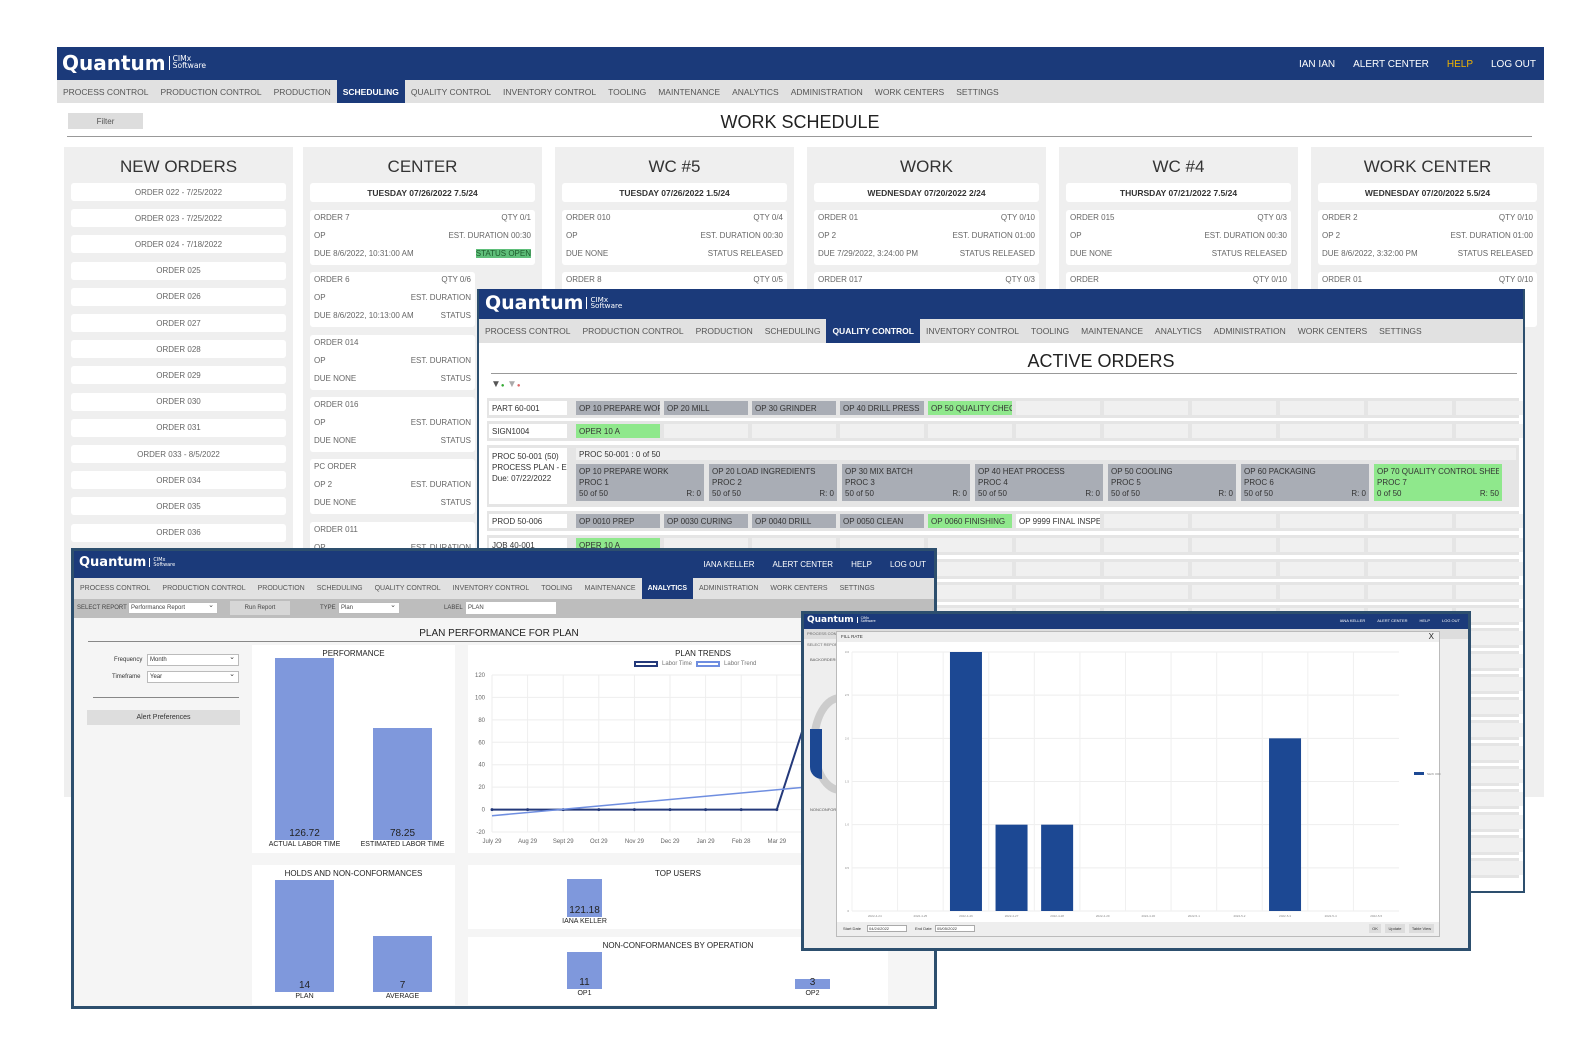  Describe the element at coordinates (178, 349) in the screenshot. I see `new-order-item: ORDER 028` at that location.